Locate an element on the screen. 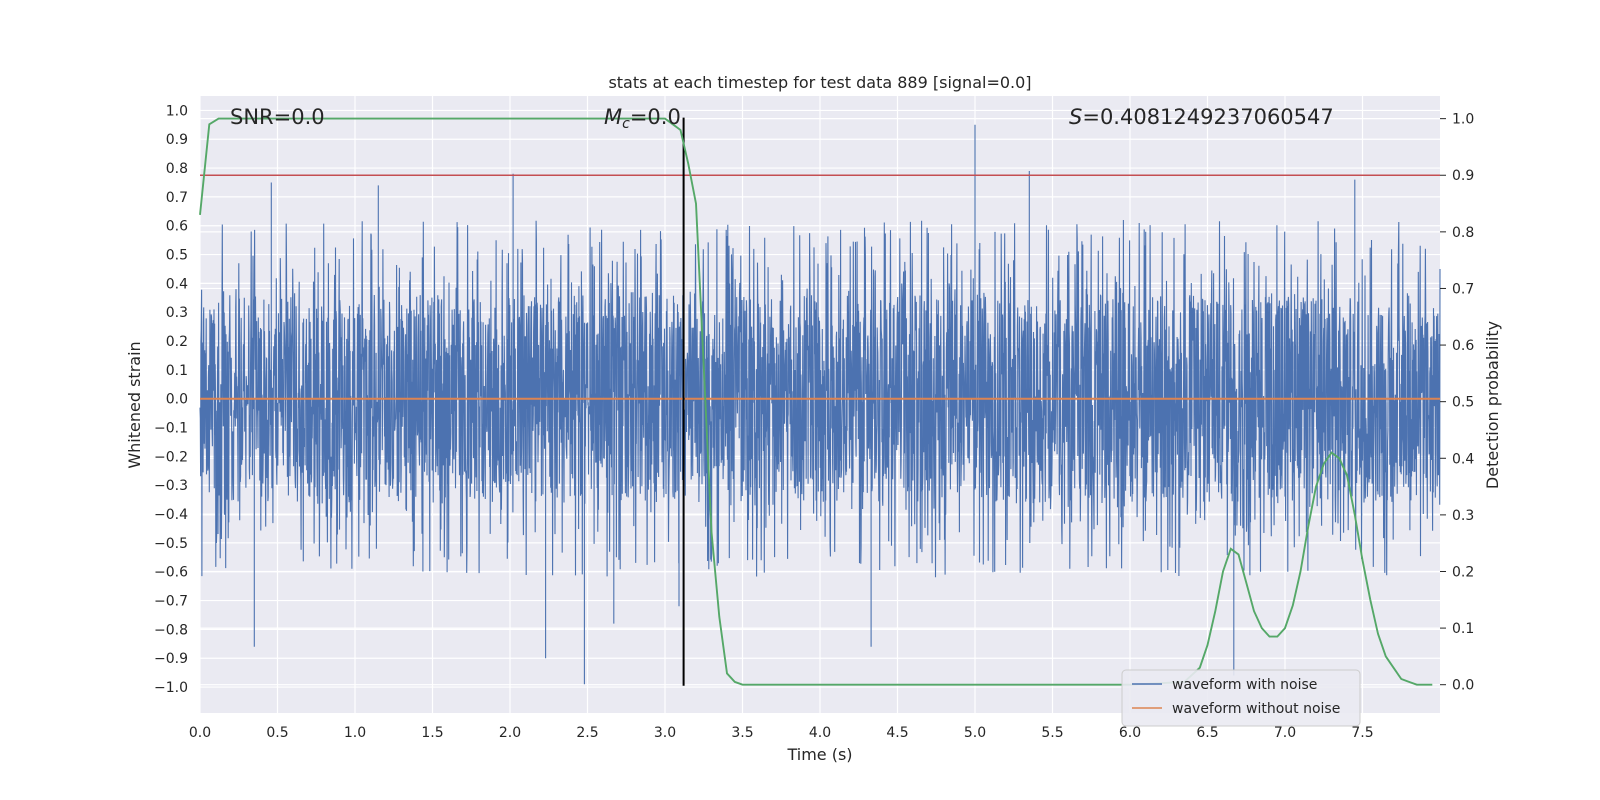 The height and width of the screenshot is (800, 1600). x-tick-label: 7.5 is located at coordinates (1362, 733).